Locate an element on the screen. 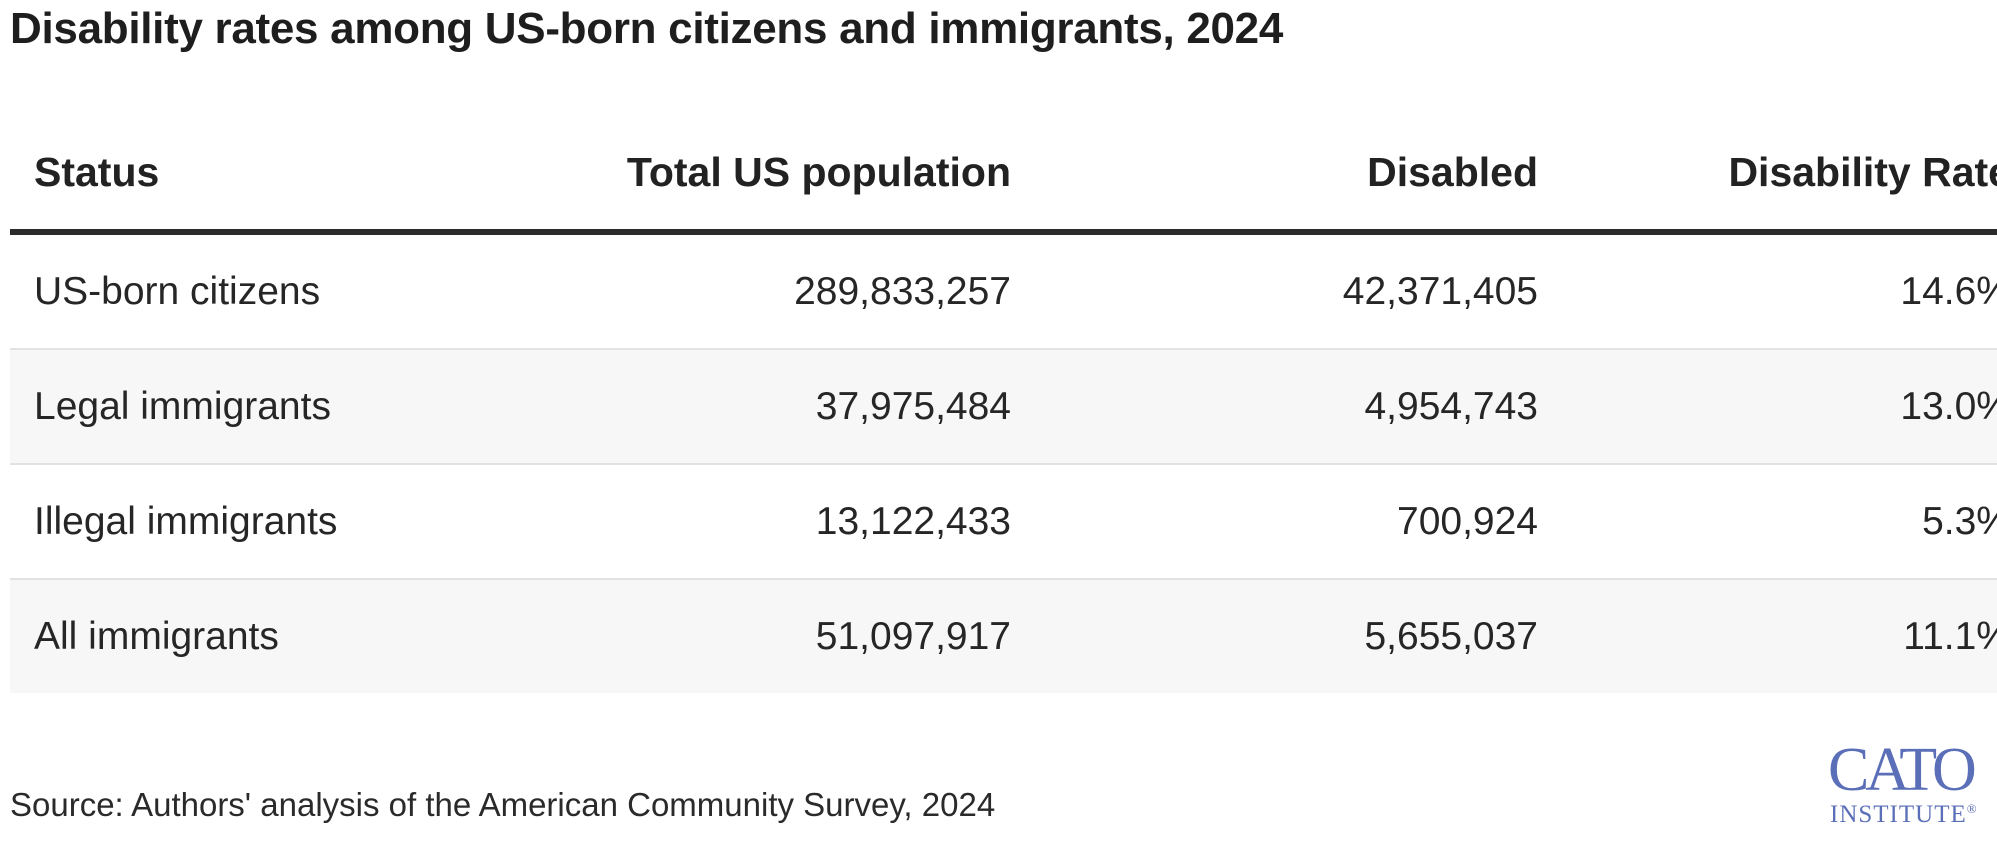 The width and height of the screenshot is (1997, 845). cell-total-population: 289,833,257 is located at coordinates (772, 291).